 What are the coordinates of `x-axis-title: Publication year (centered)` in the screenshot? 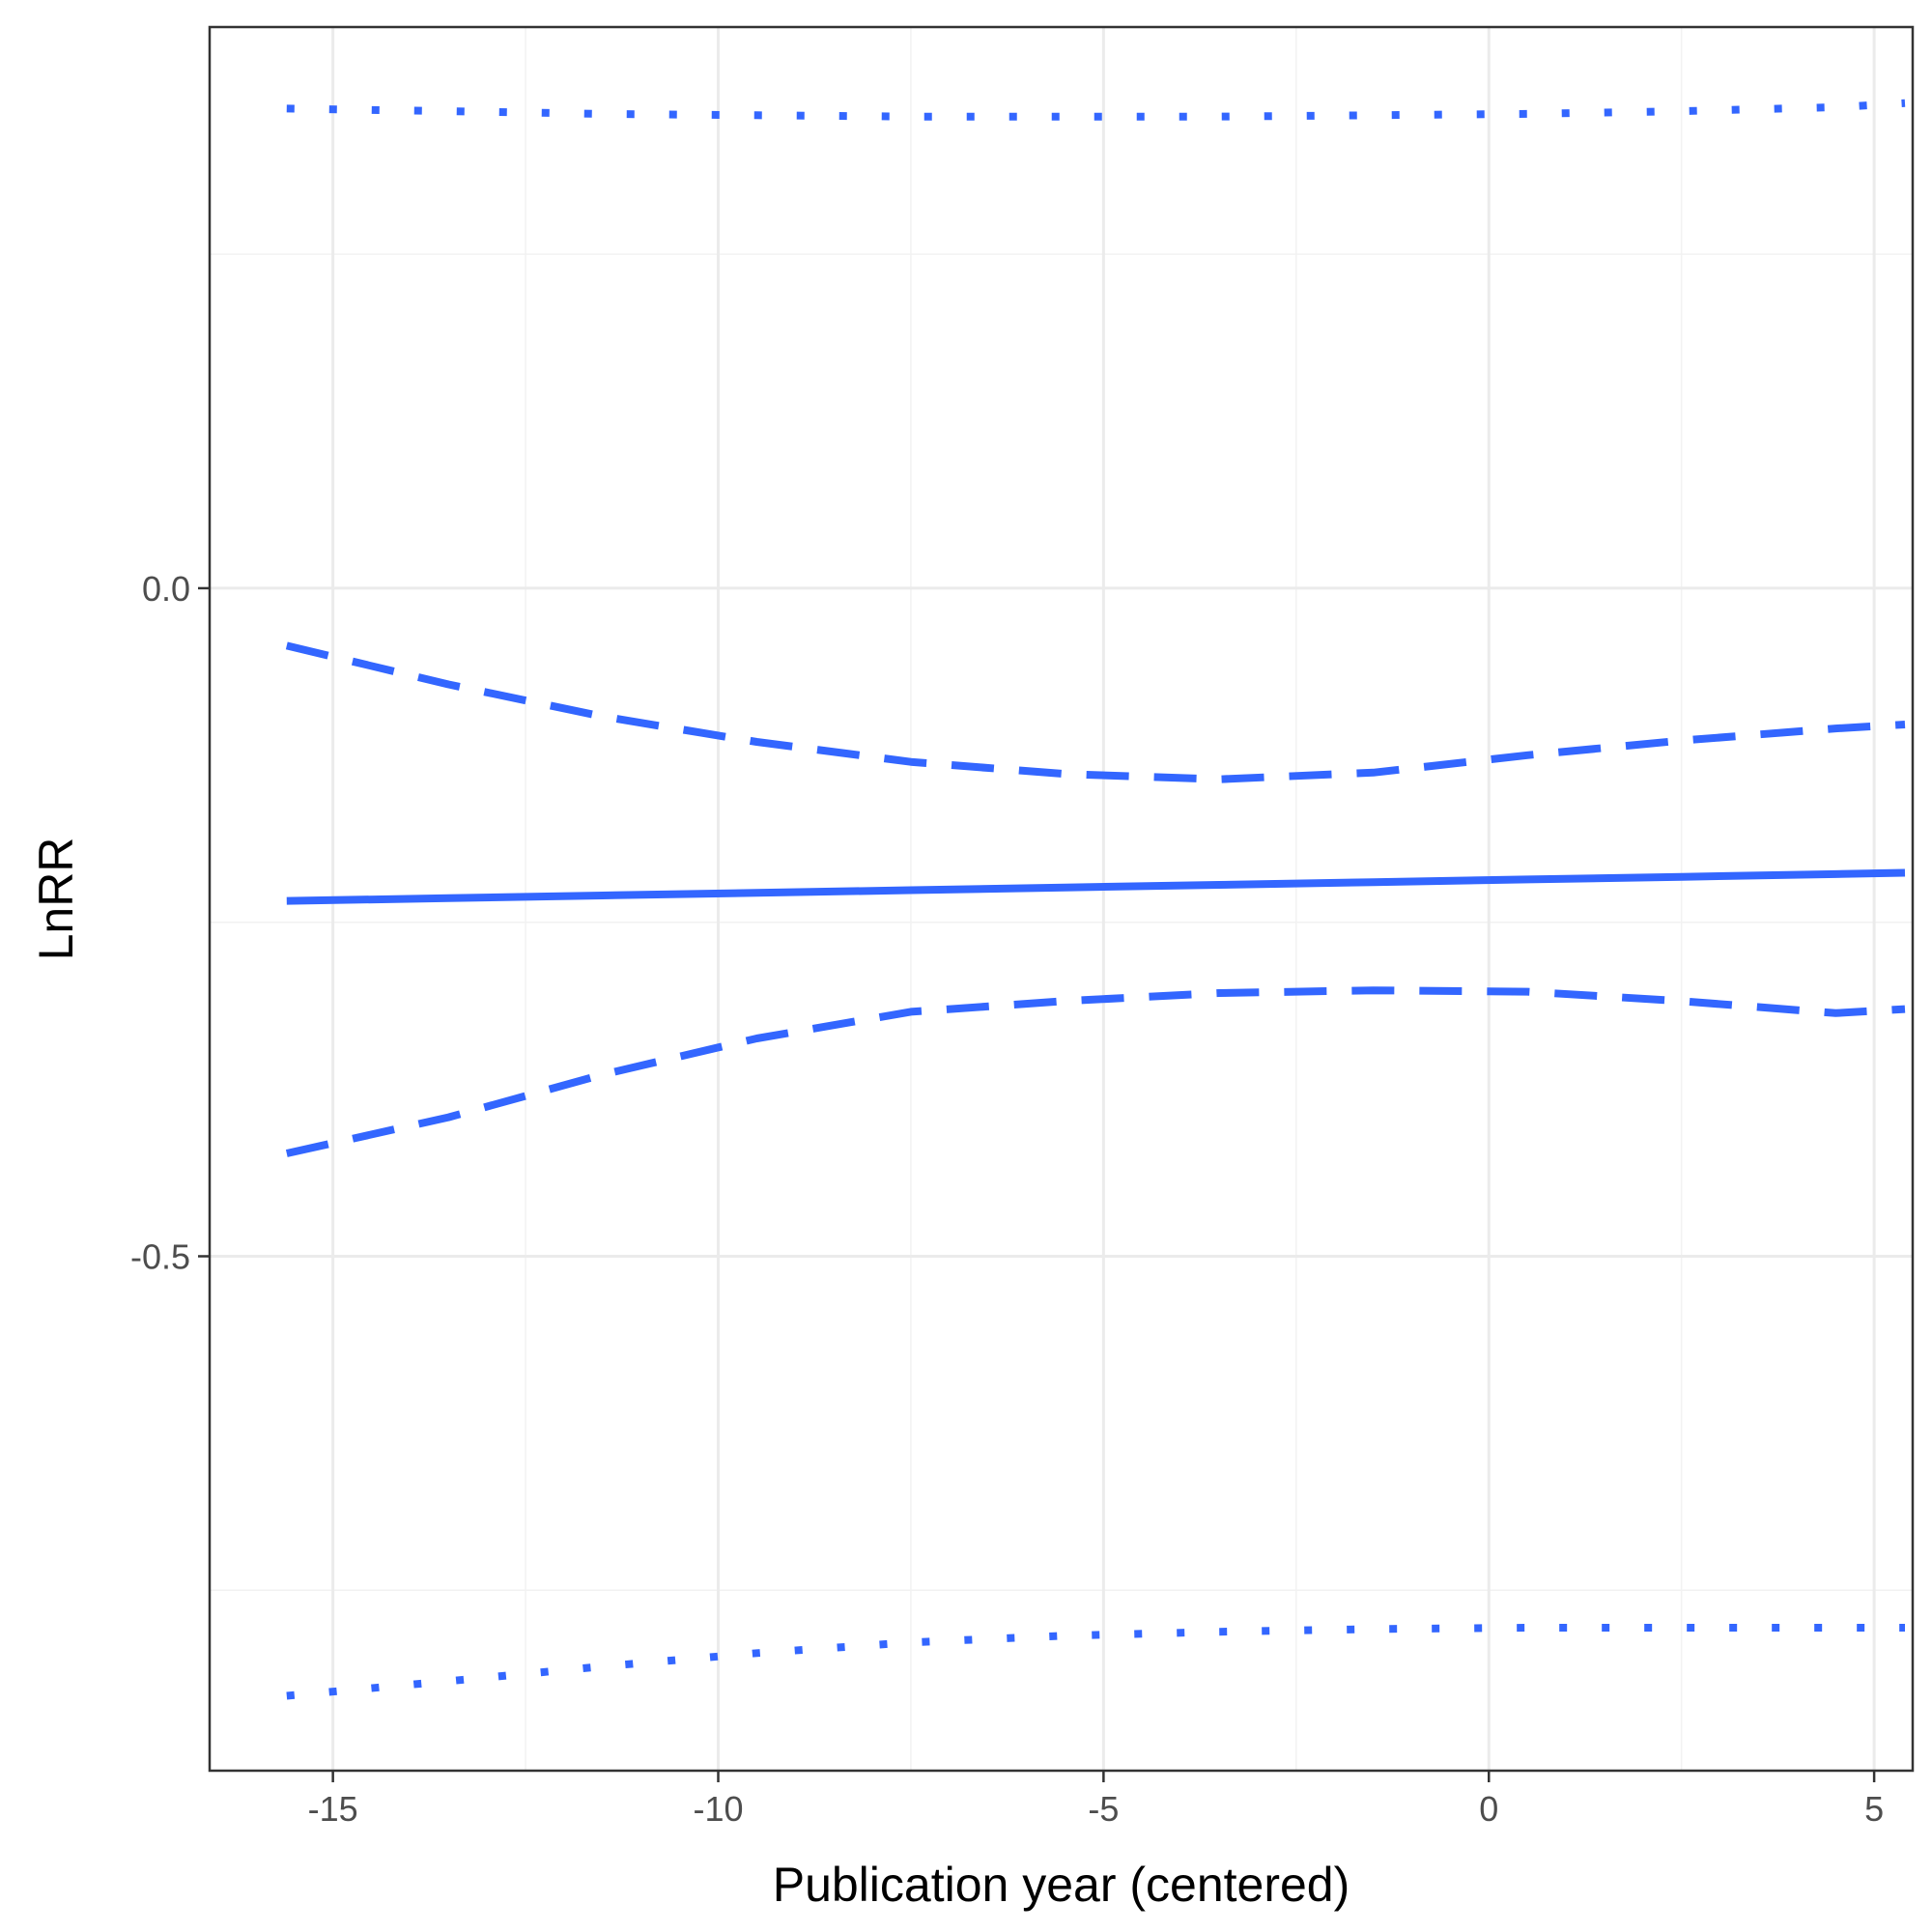 It's located at (1061, 1885).